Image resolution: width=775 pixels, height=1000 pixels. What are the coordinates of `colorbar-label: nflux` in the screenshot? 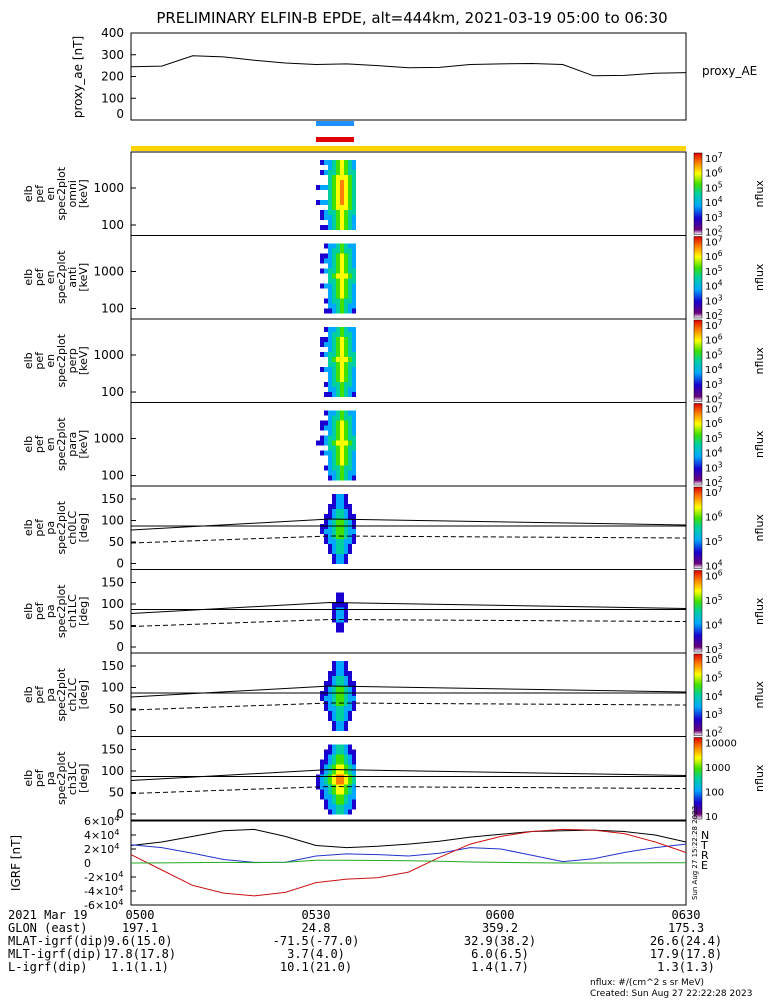 It's located at (759, 528).